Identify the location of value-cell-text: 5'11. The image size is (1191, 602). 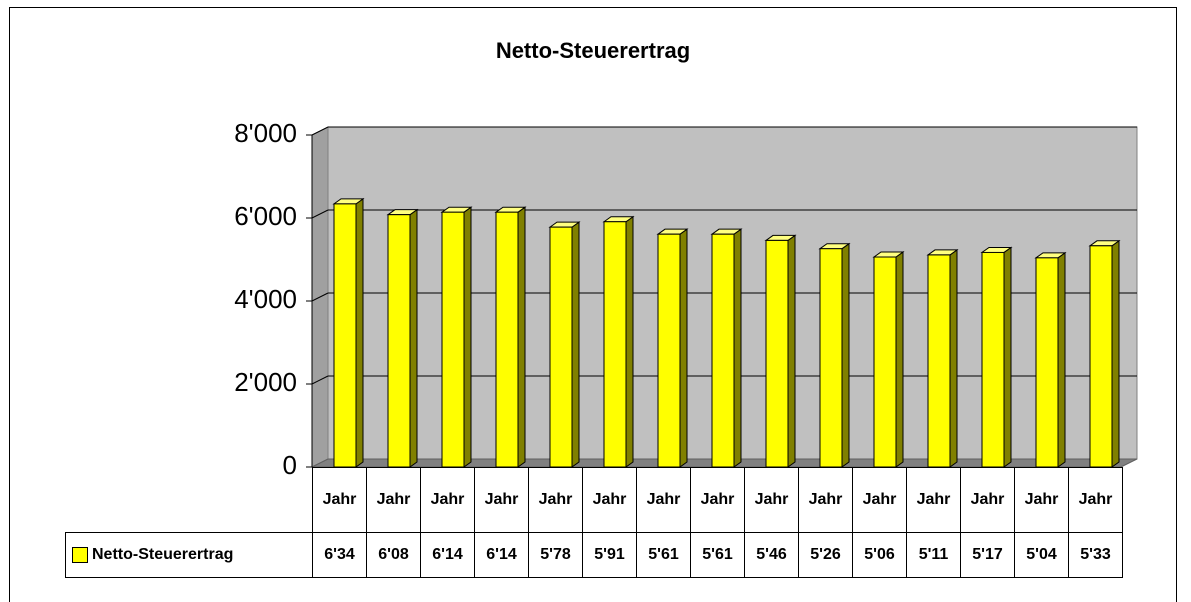
(933, 554).